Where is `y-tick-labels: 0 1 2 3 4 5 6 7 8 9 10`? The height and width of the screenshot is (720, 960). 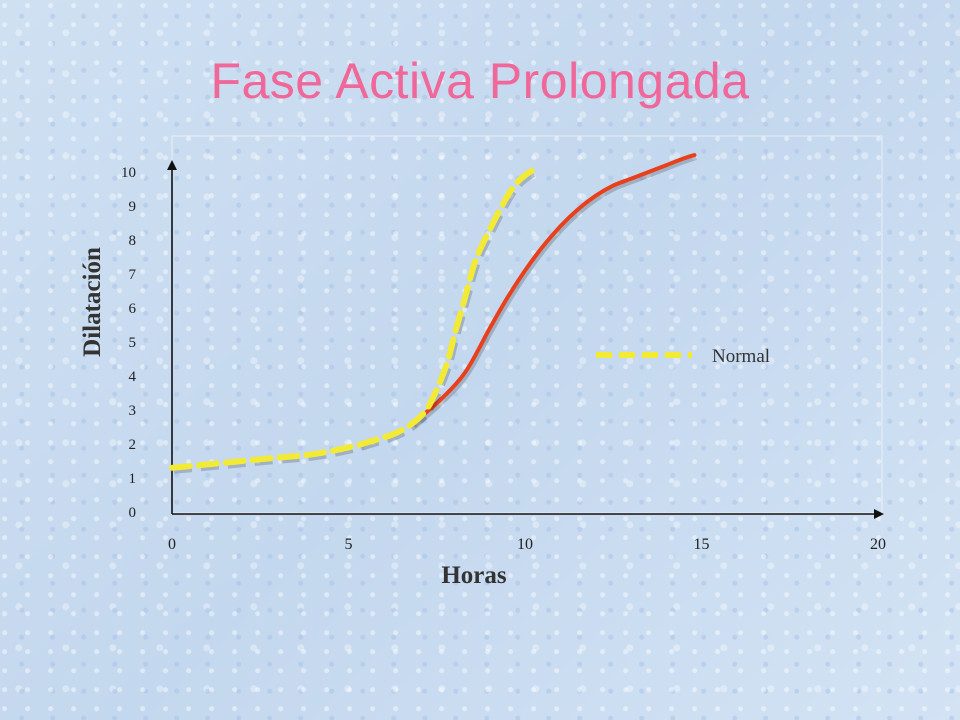 y-tick-labels: 0 1 2 3 4 5 6 7 8 9 10 is located at coordinates (129, 343).